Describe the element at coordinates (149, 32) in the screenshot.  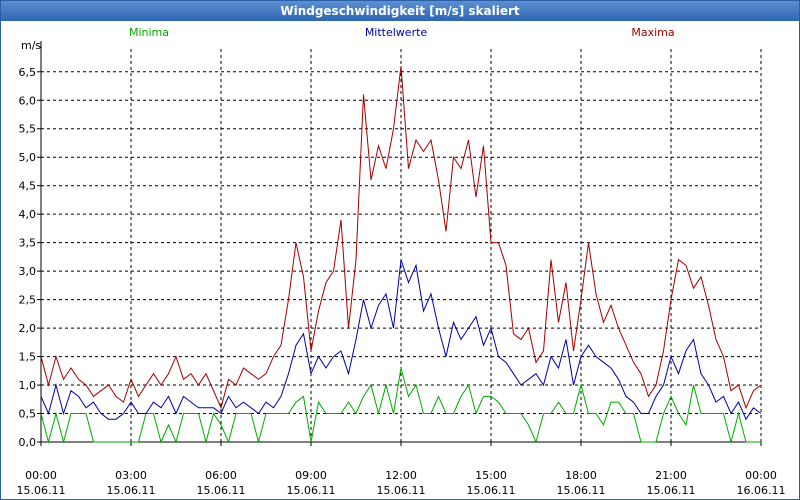
I see `legend-minima: Minima` at that location.